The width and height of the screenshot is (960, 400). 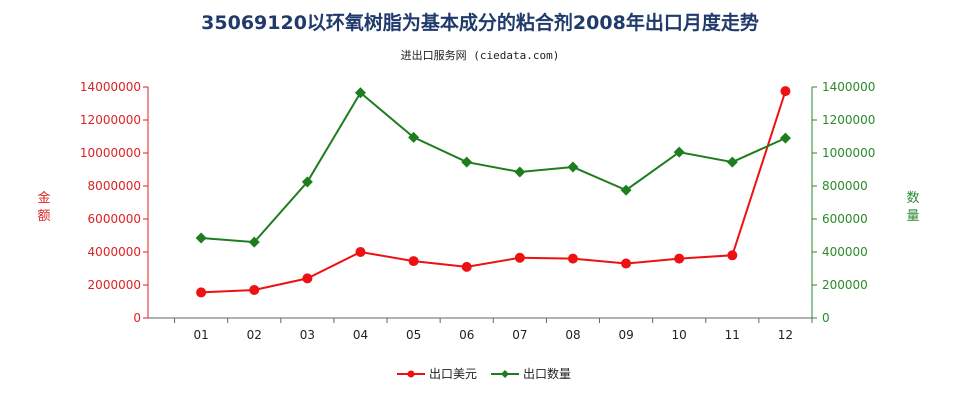 What do you see at coordinates (845, 252) in the screenshot?
I see `right-tick-label: 400000` at bounding box center [845, 252].